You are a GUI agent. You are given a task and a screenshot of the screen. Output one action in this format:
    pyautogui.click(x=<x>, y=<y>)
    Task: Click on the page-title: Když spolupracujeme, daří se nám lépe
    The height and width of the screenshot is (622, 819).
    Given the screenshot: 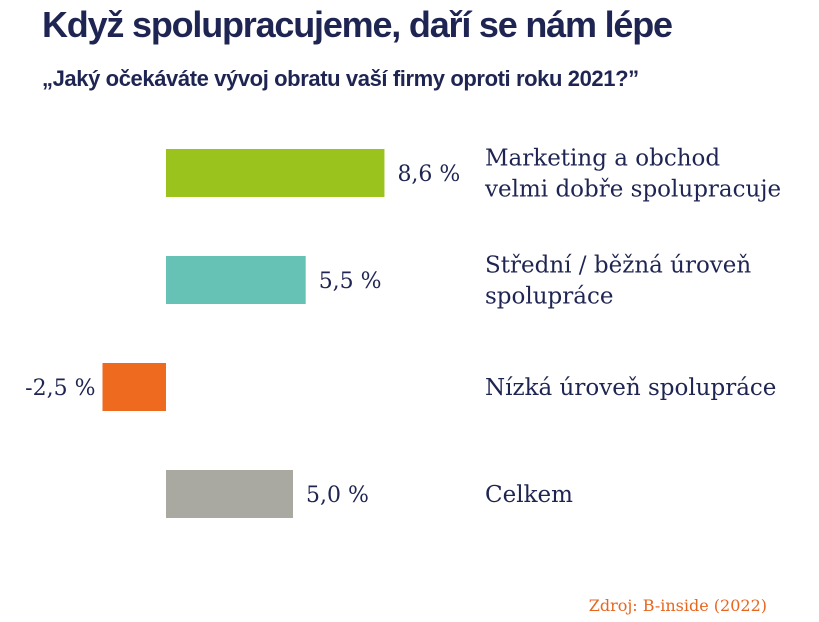 What is the action you would take?
    pyautogui.click(x=357, y=24)
    